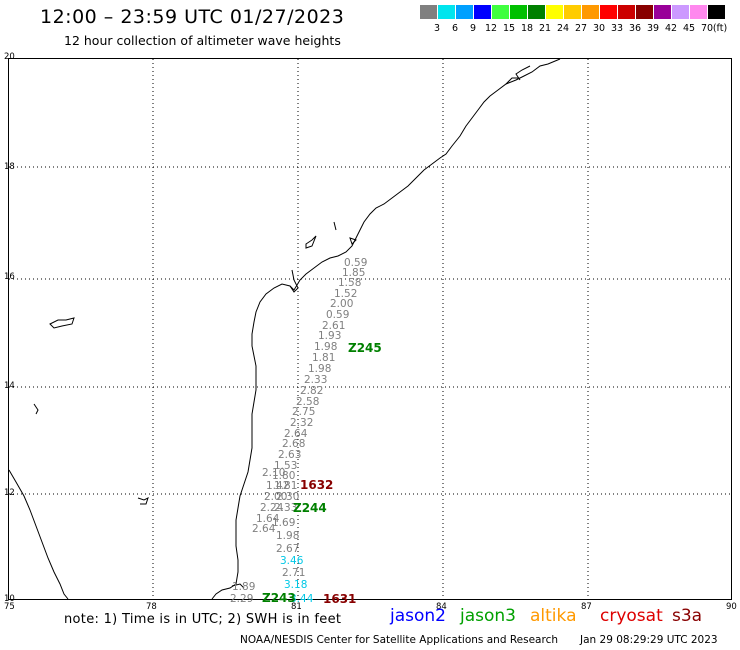  What do you see at coordinates (143, 501) in the screenshot?
I see `island-b` at bounding box center [143, 501].